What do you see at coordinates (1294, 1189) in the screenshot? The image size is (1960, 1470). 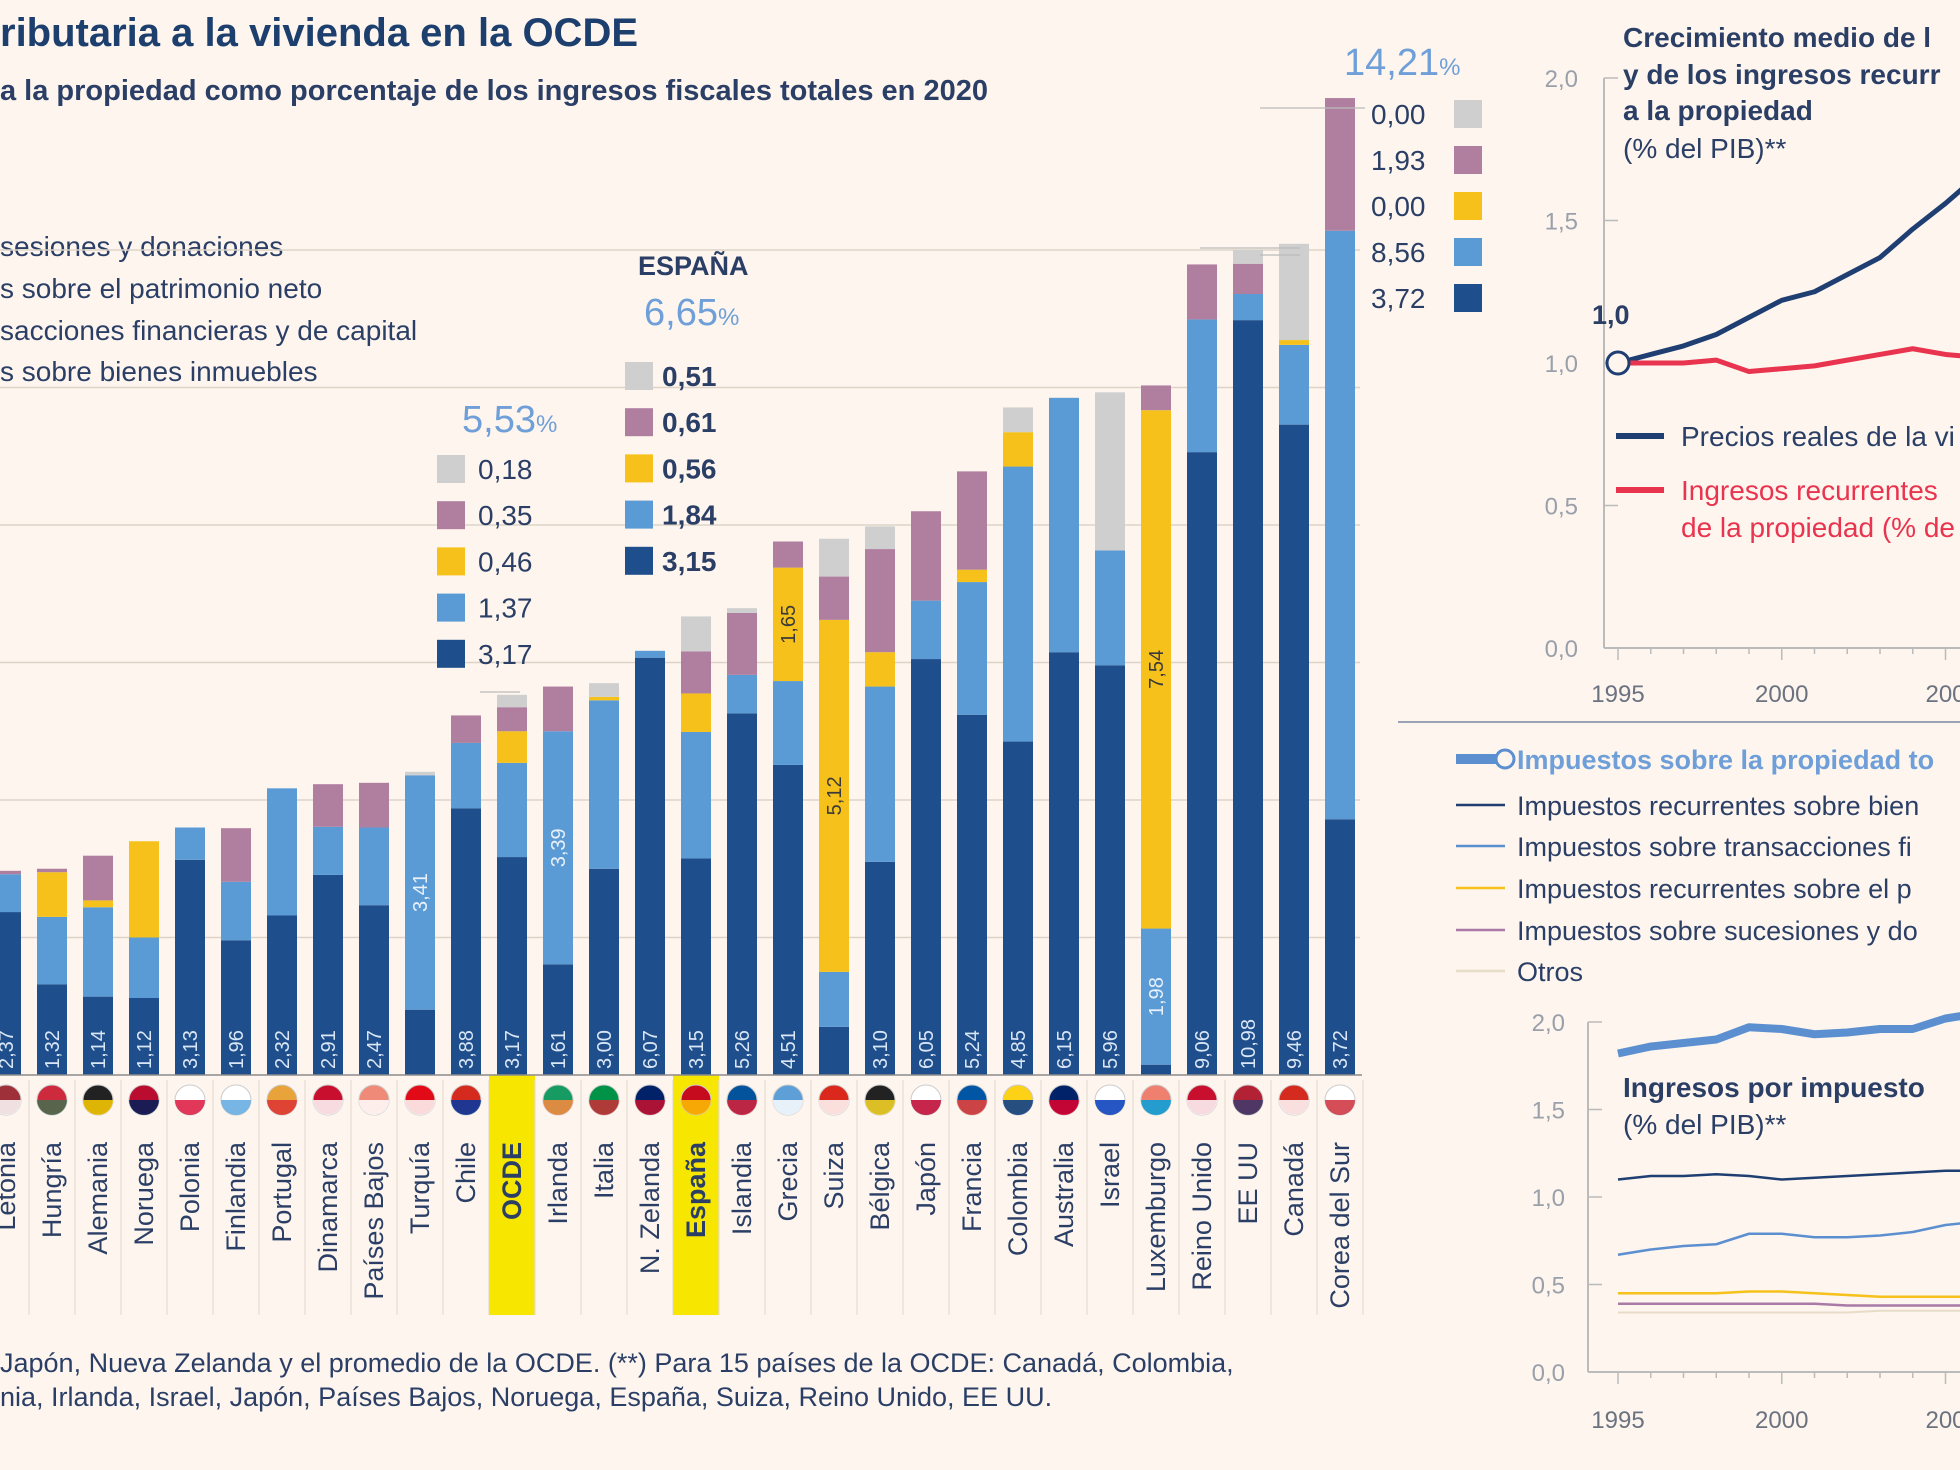 I see `country-label: Canadá` at bounding box center [1294, 1189].